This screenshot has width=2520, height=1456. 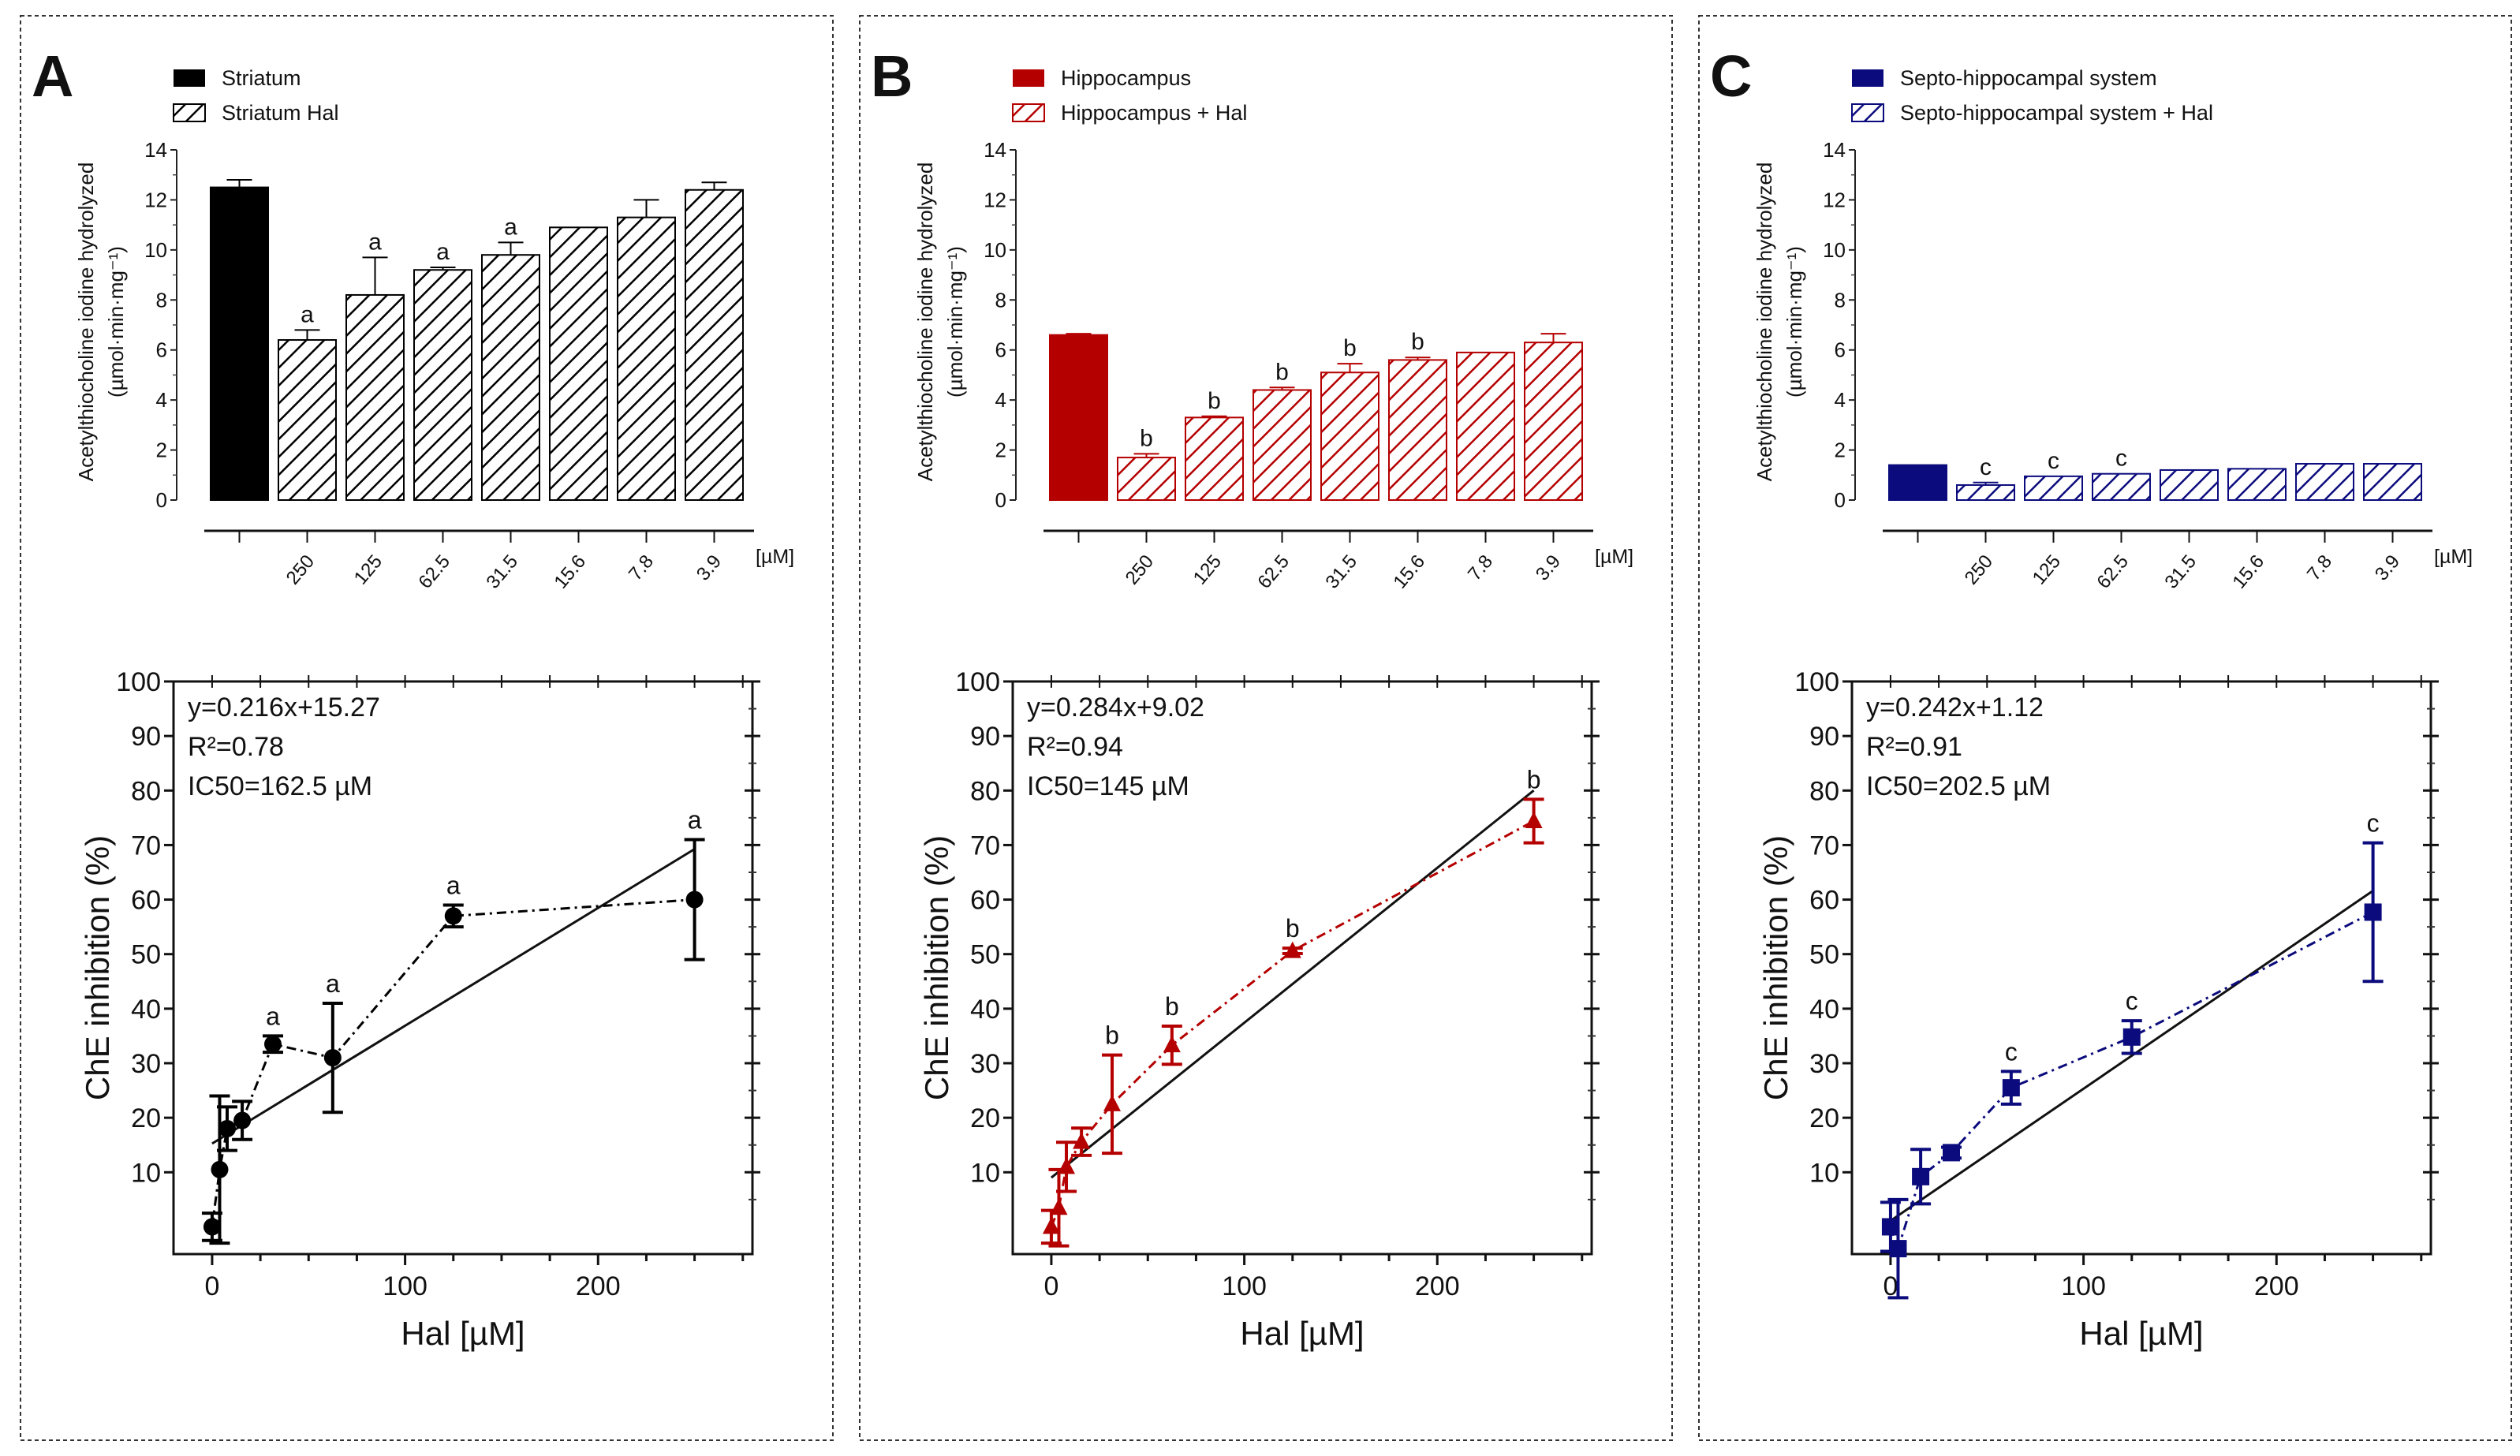 I want to click on fit-annotation: IC50=202.5 µM, so click(x=1958, y=786).